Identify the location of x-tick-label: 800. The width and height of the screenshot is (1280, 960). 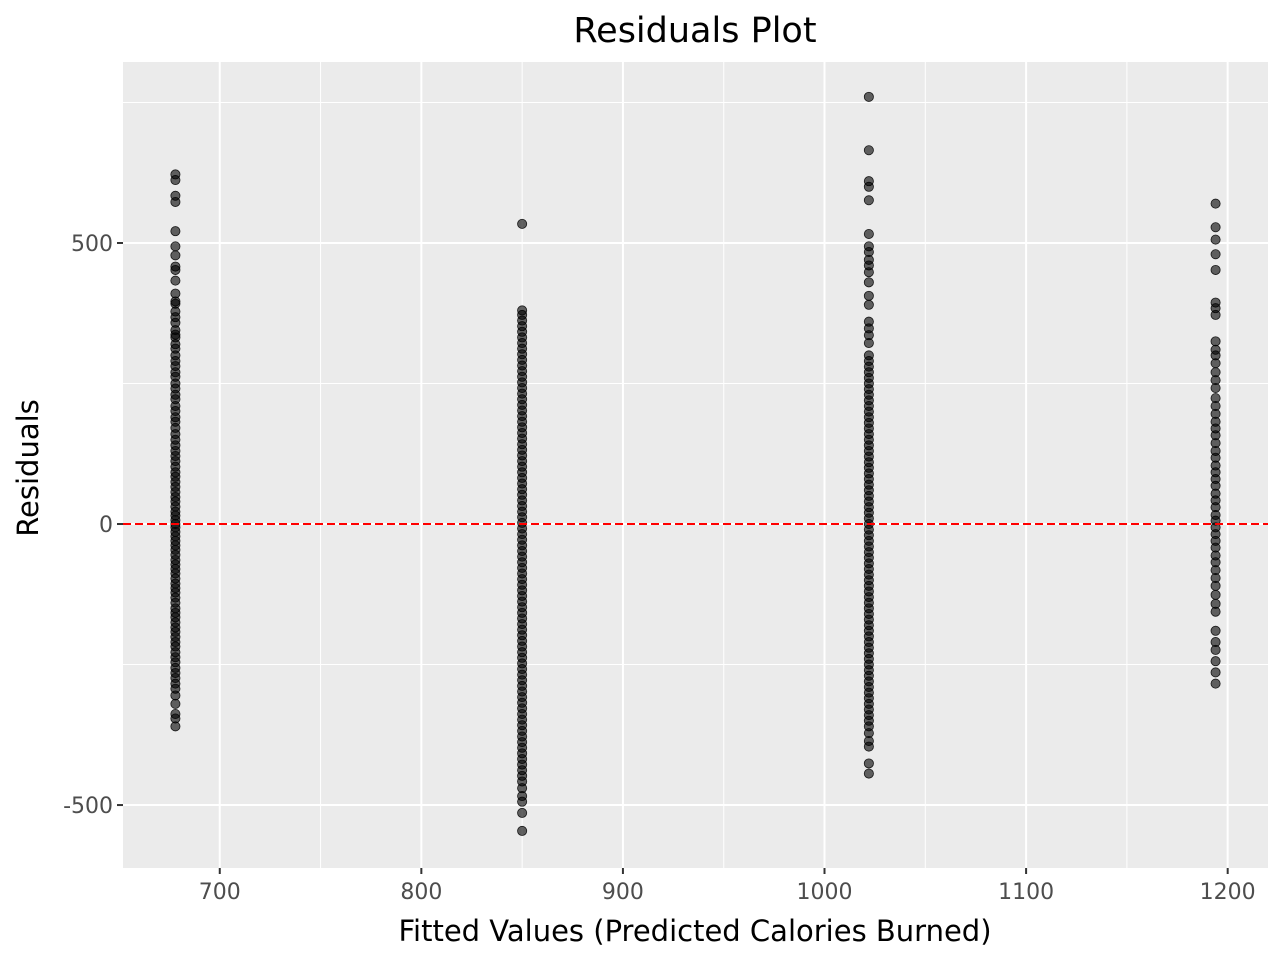
(421, 892).